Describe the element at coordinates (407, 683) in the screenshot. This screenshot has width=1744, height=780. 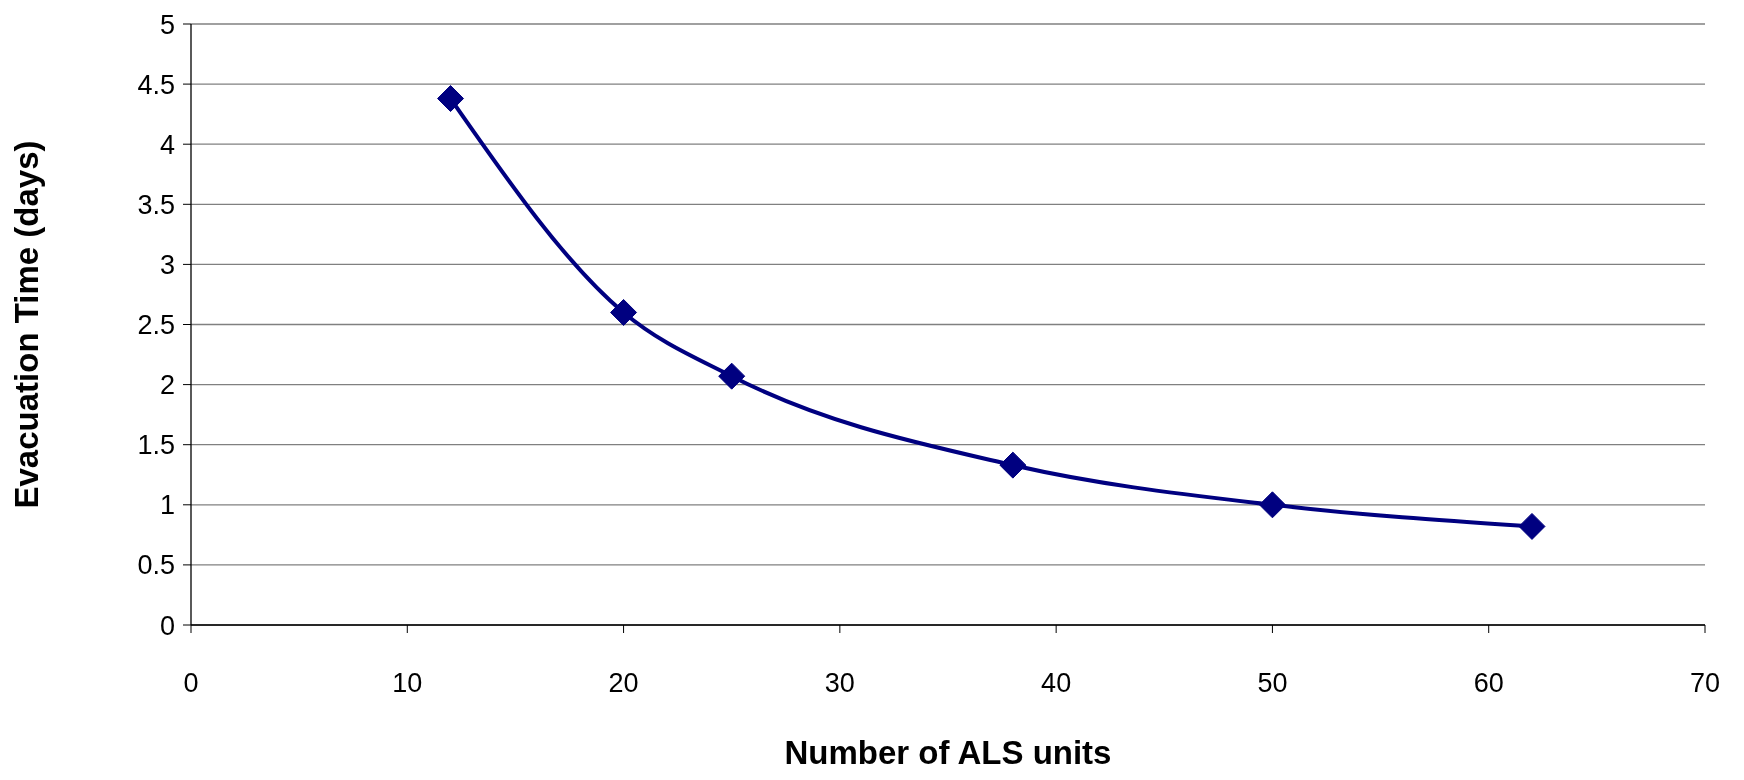
I see `x-tick-label: 10` at that location.